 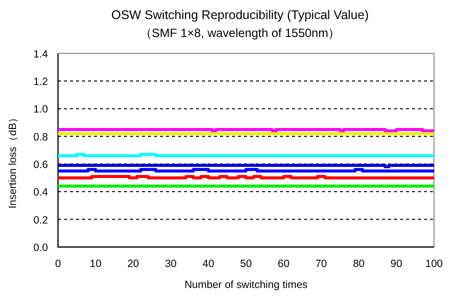 I want to click on chart-subtitle: （SMF 1×8, wavelength of 1550nm）, so click(x=240, y=33).